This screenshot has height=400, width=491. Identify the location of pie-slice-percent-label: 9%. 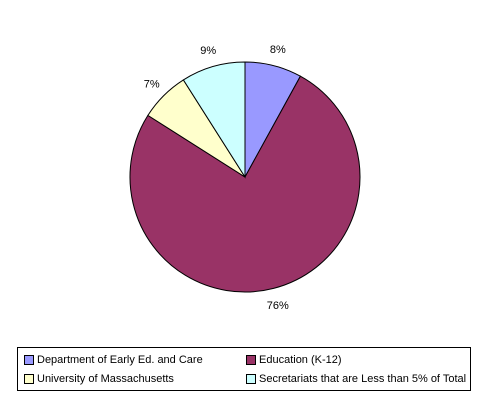
(208, 51).